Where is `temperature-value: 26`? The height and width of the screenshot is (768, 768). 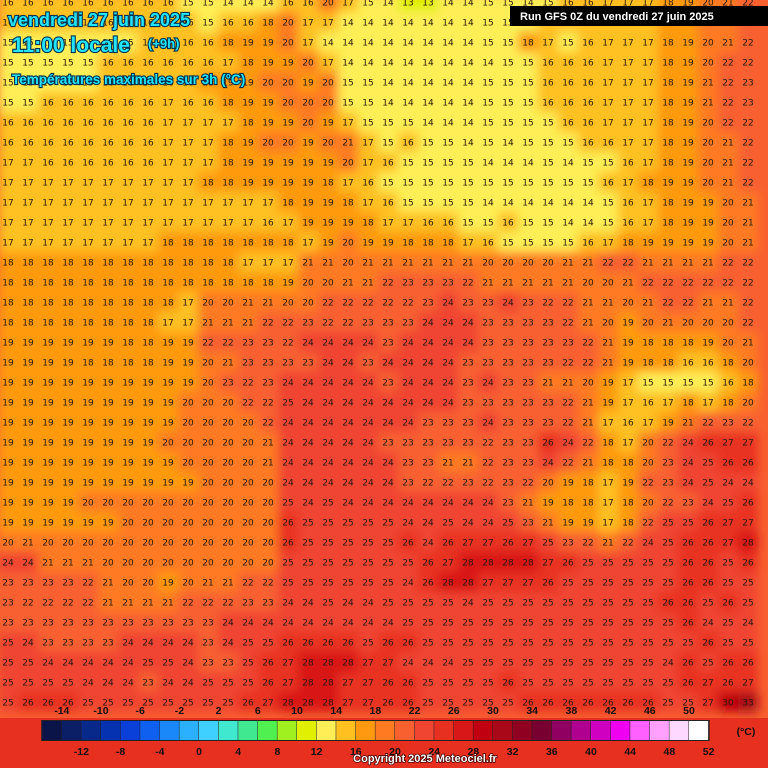
temperature-value: 26 is located at coordinates (688, 564).